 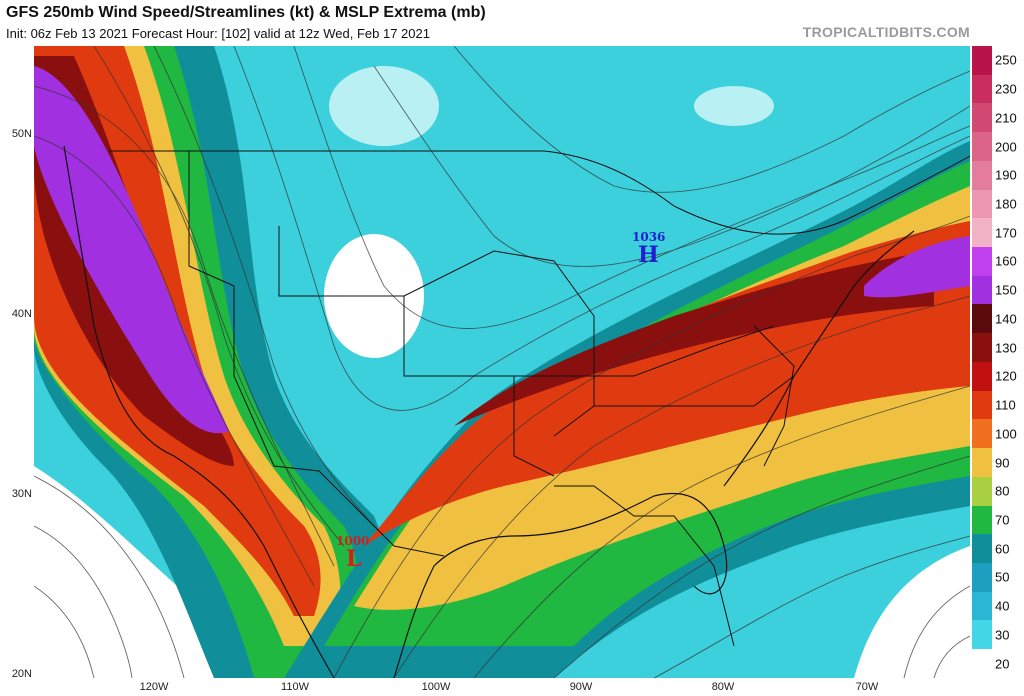 I want to click on calm-zone-southwest, so click(x=164, y=572).